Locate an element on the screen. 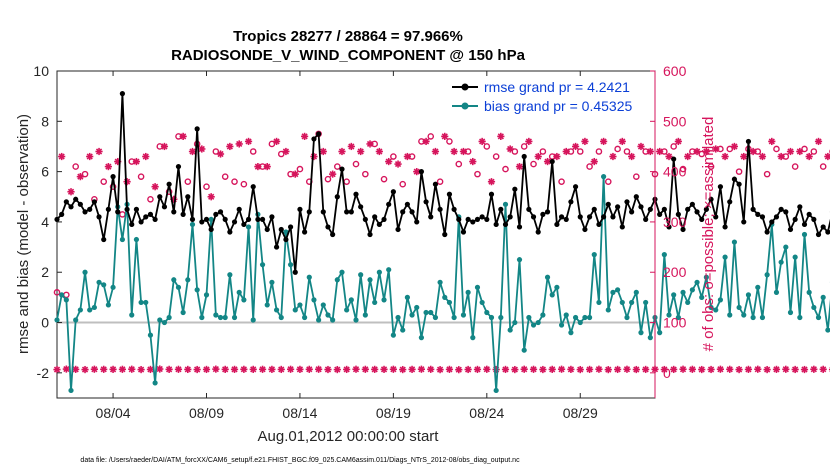 Image resolution: width=830 pixels, height=470 pixels. x-tick-label: 08/24 is located at coordinates (486, 413).